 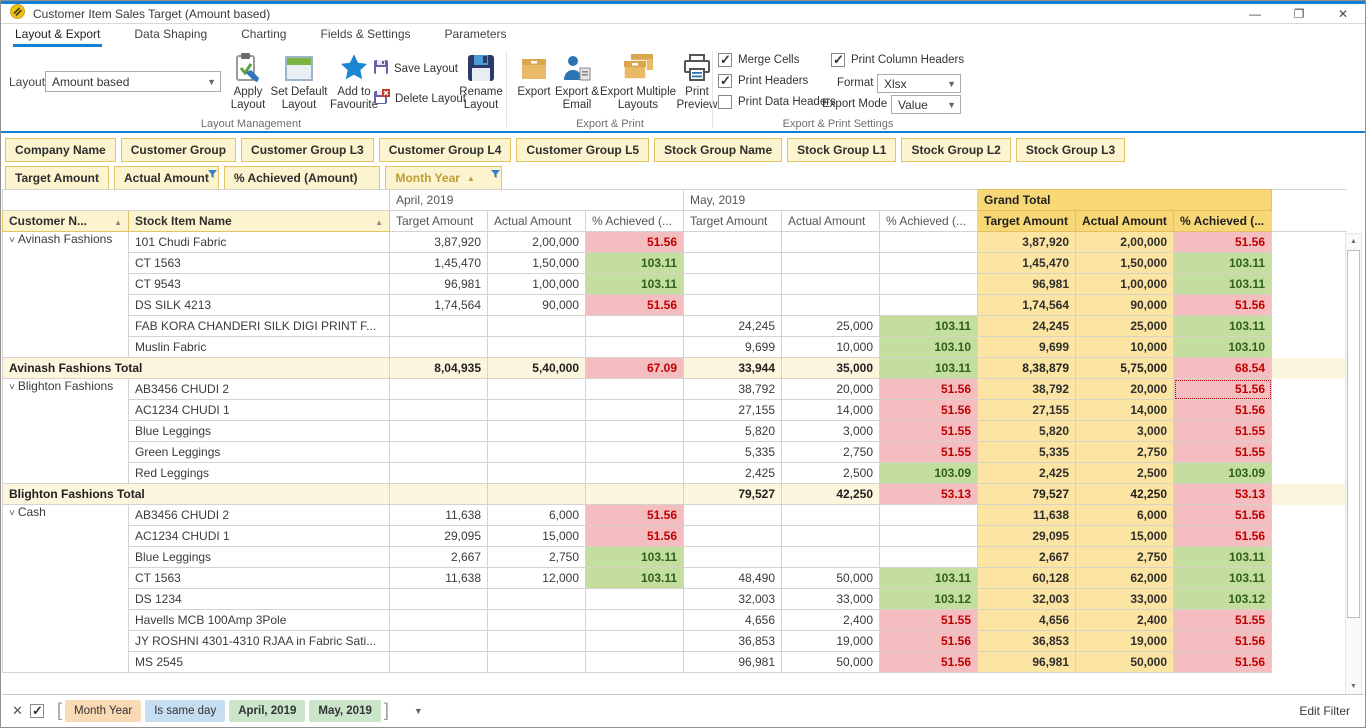 What do you see at coordinates (1255, 13) in the screenshot?
I see `minimize-button: —` at bounding box center [1255, 13].